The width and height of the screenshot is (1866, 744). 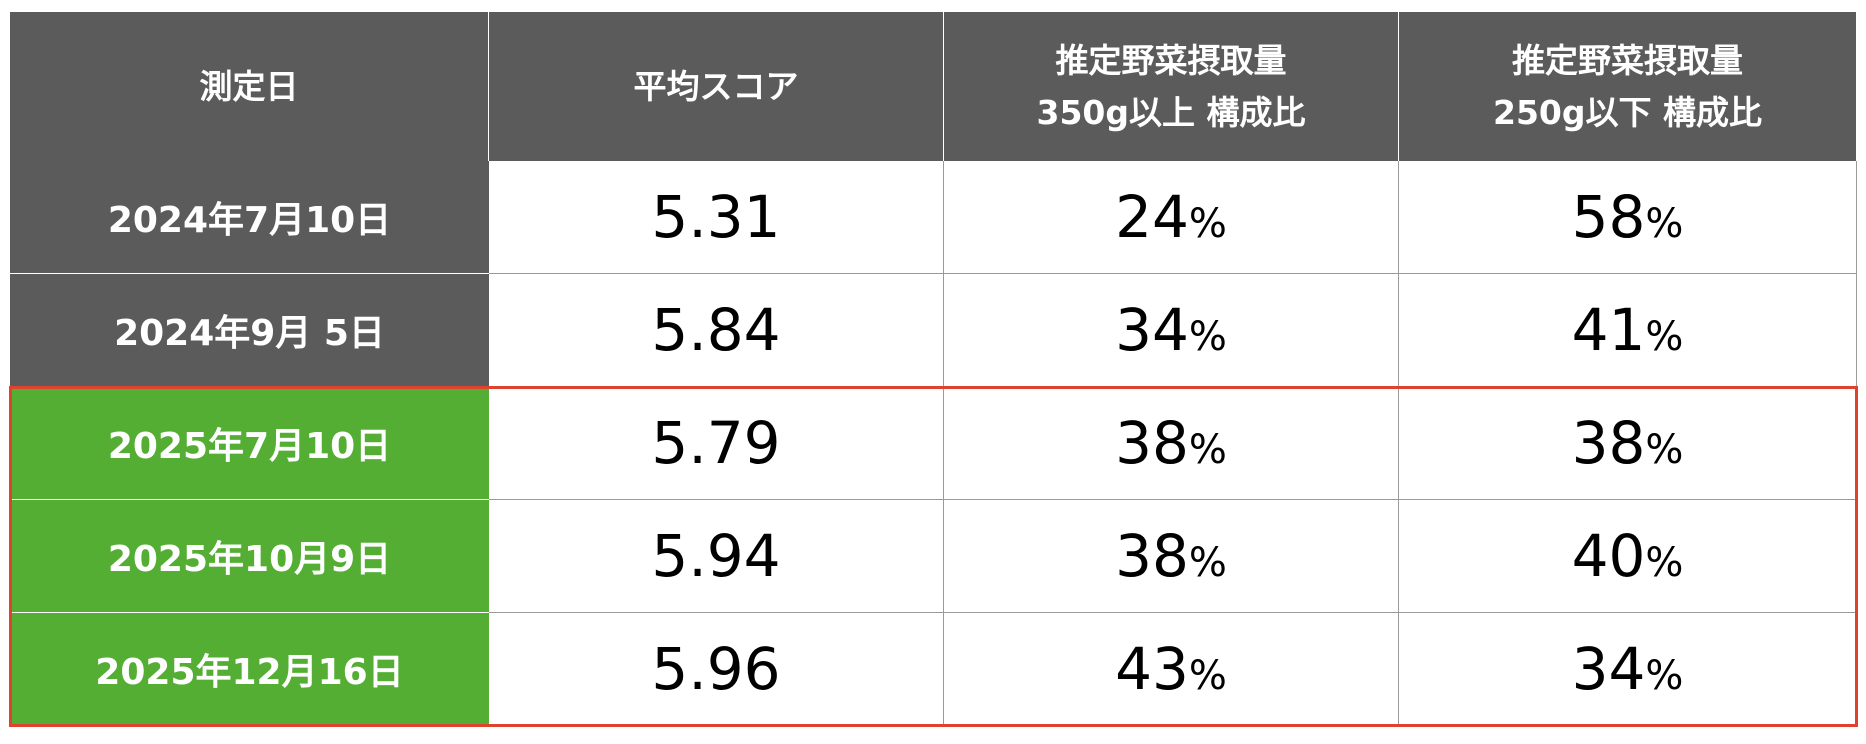 I want to click on date-cell: 2025年7月10日, so click(x=249, y=443).